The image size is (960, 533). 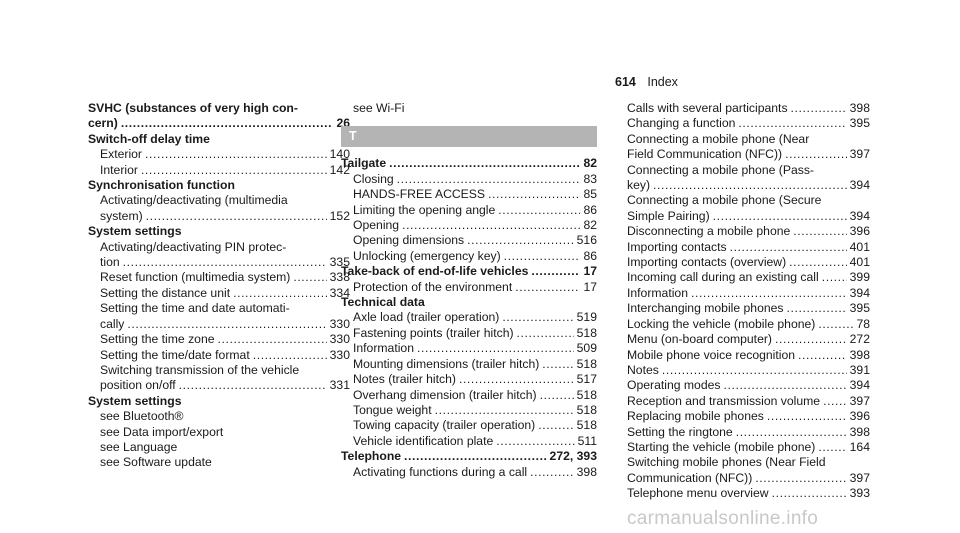 What do you see at coordinates (625, 82) in the screenshot?
I see `page-number: 614` at bounding box center [625, 82].